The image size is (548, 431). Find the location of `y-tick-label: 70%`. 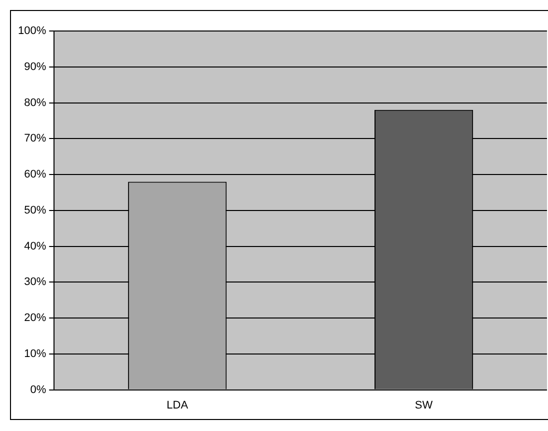

y-tick-label: 70% is located at coordinates (35, 138).